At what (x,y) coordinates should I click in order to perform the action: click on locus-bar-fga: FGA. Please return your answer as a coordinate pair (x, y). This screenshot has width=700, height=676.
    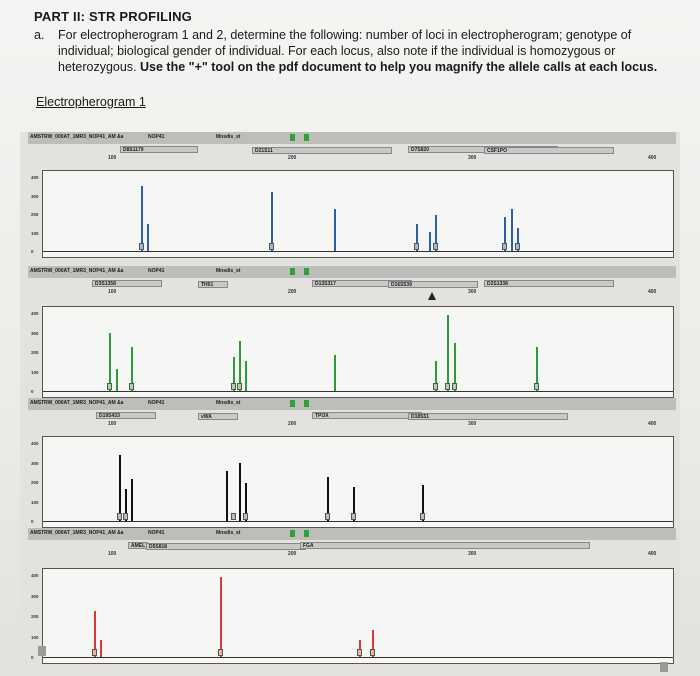
    Looking at the image, I should click on (445, 545).